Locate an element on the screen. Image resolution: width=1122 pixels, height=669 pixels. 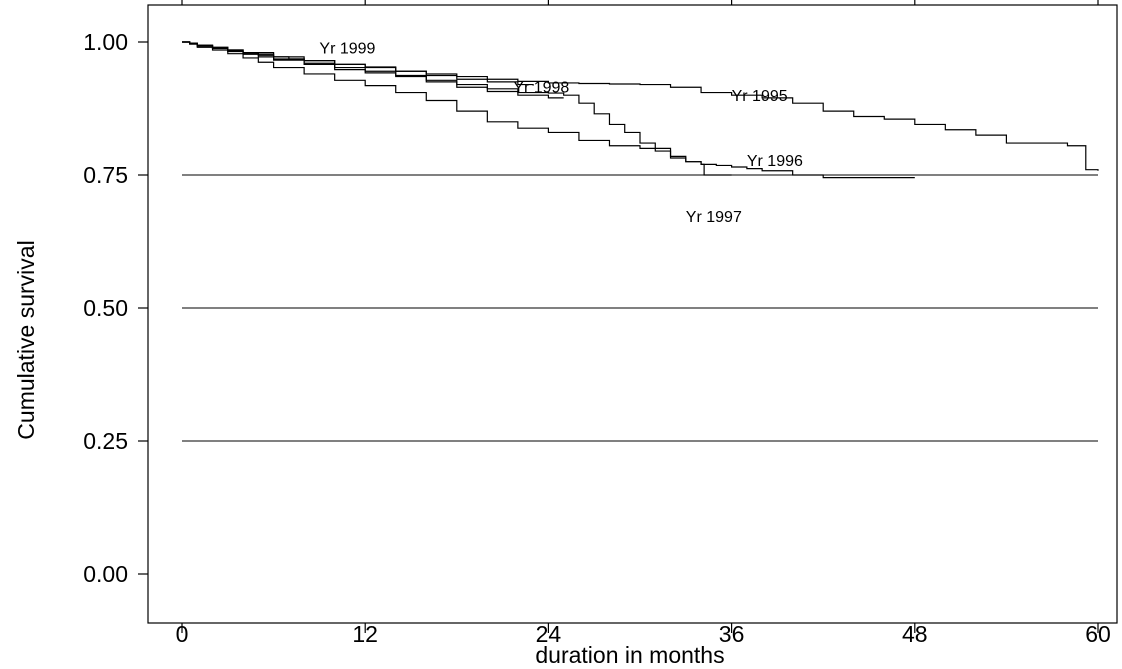
y-axis-title: Cumulative survival is located at coordinates (26, 339).